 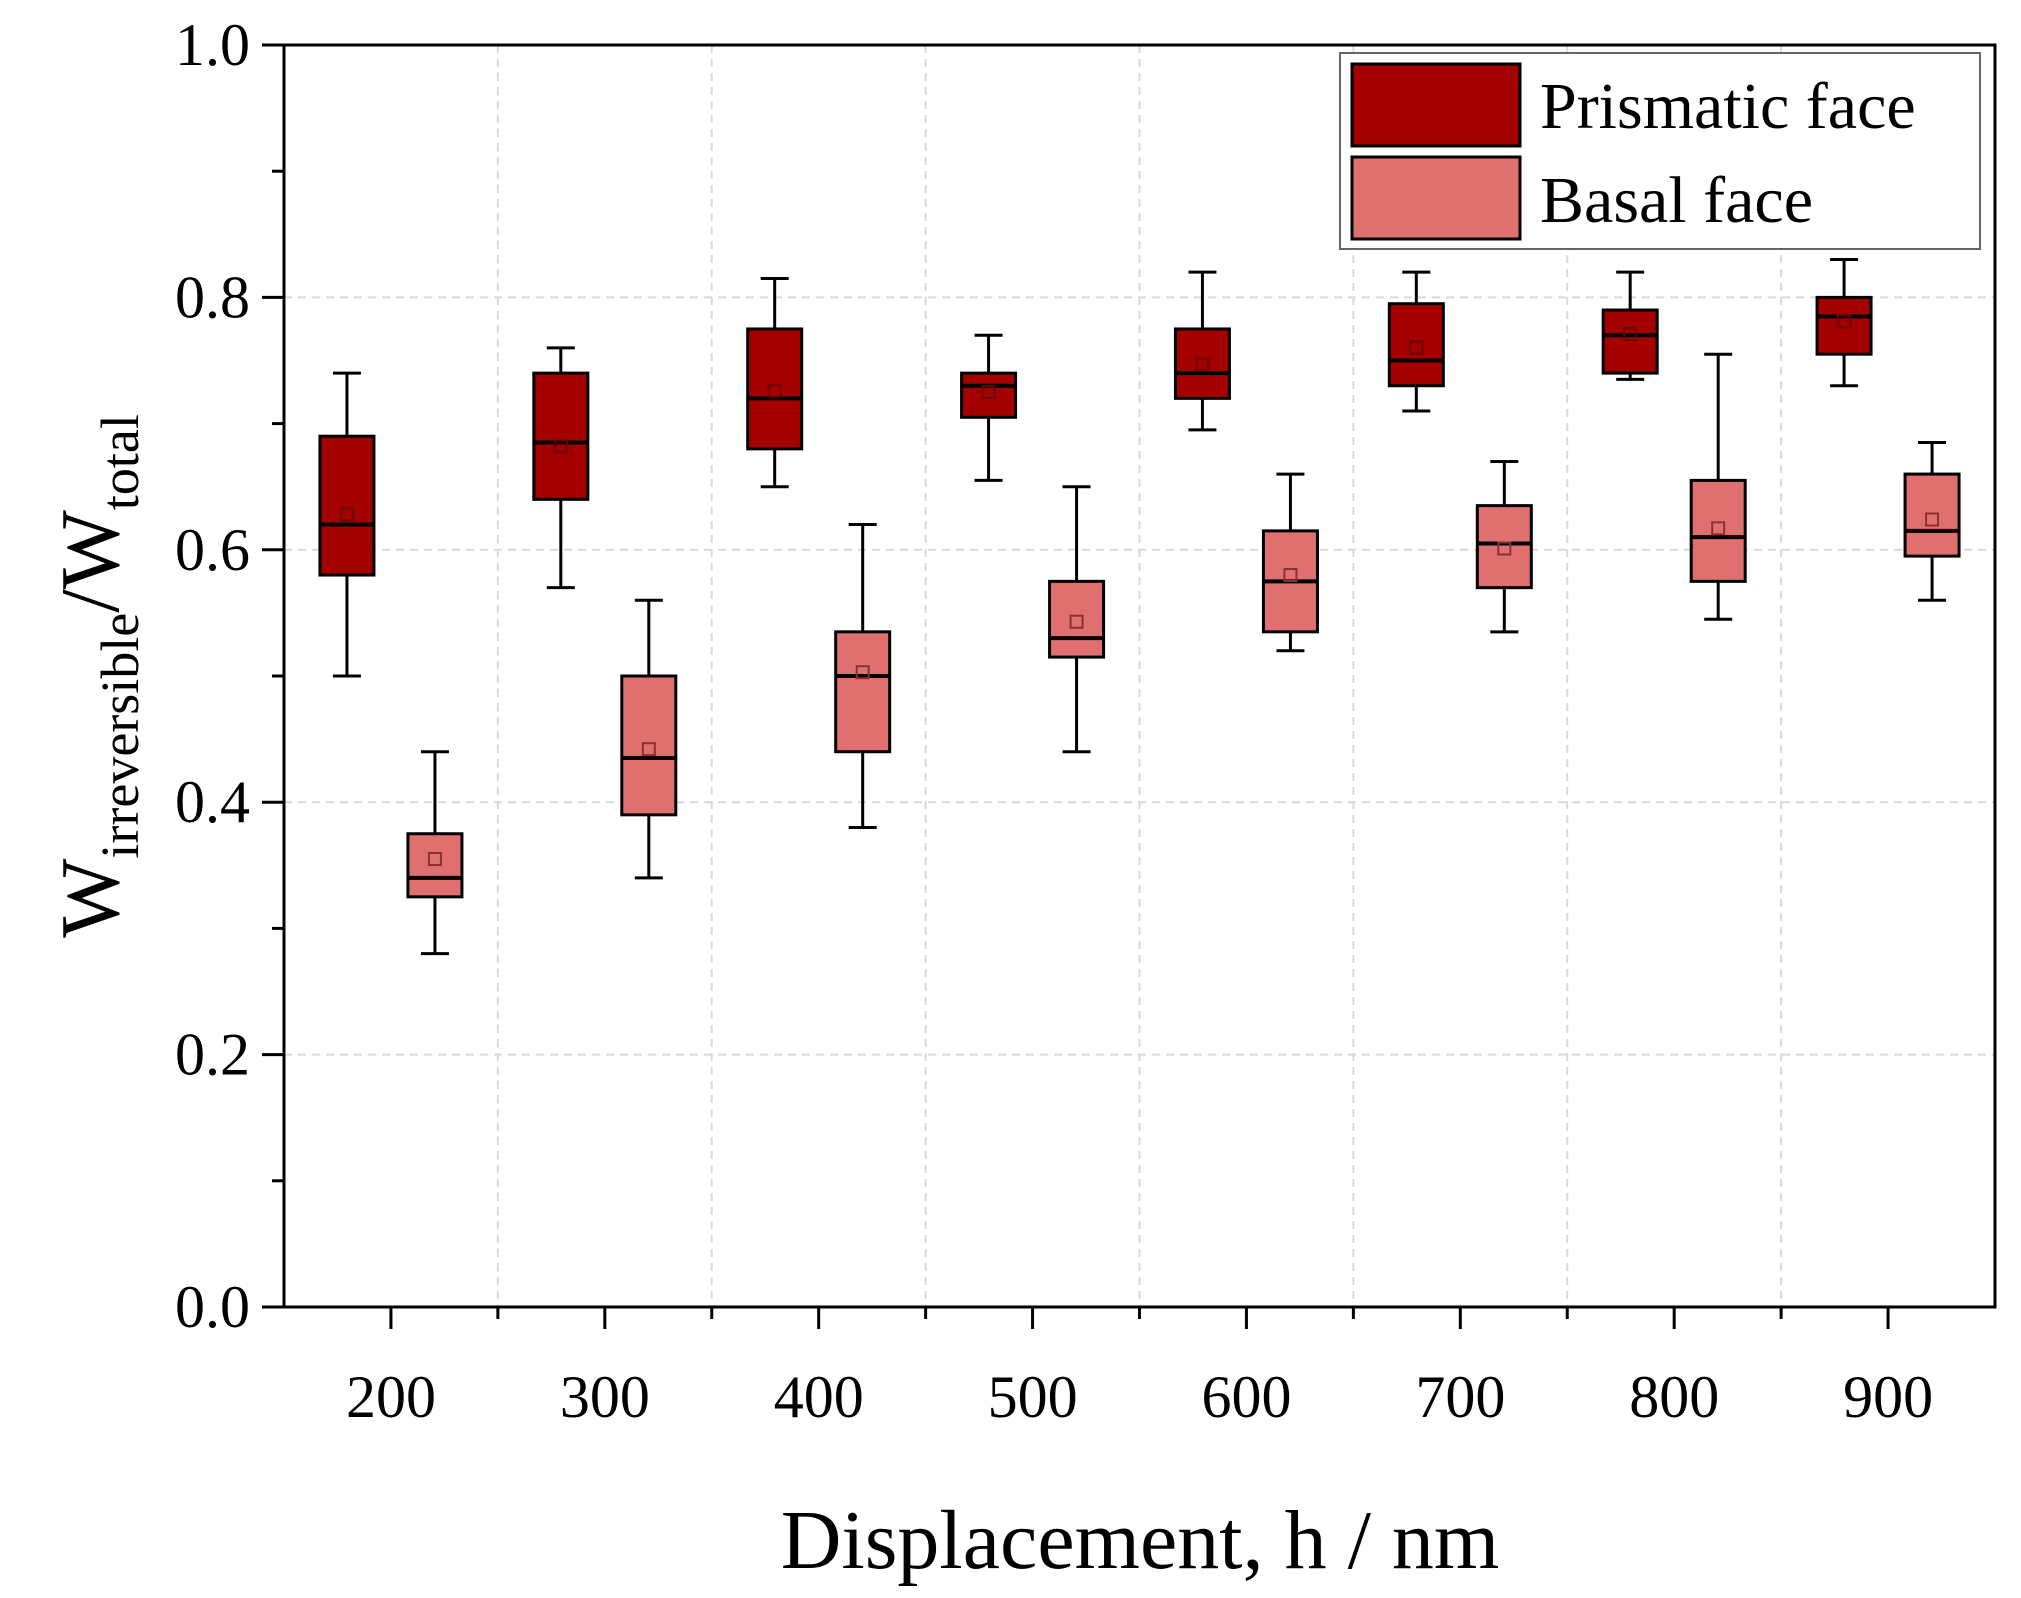 What do you see at coordinates (1676, 200) in the screenshot?
I see `legend-label-basal: Basal face` at bounding box center [1676, 200].